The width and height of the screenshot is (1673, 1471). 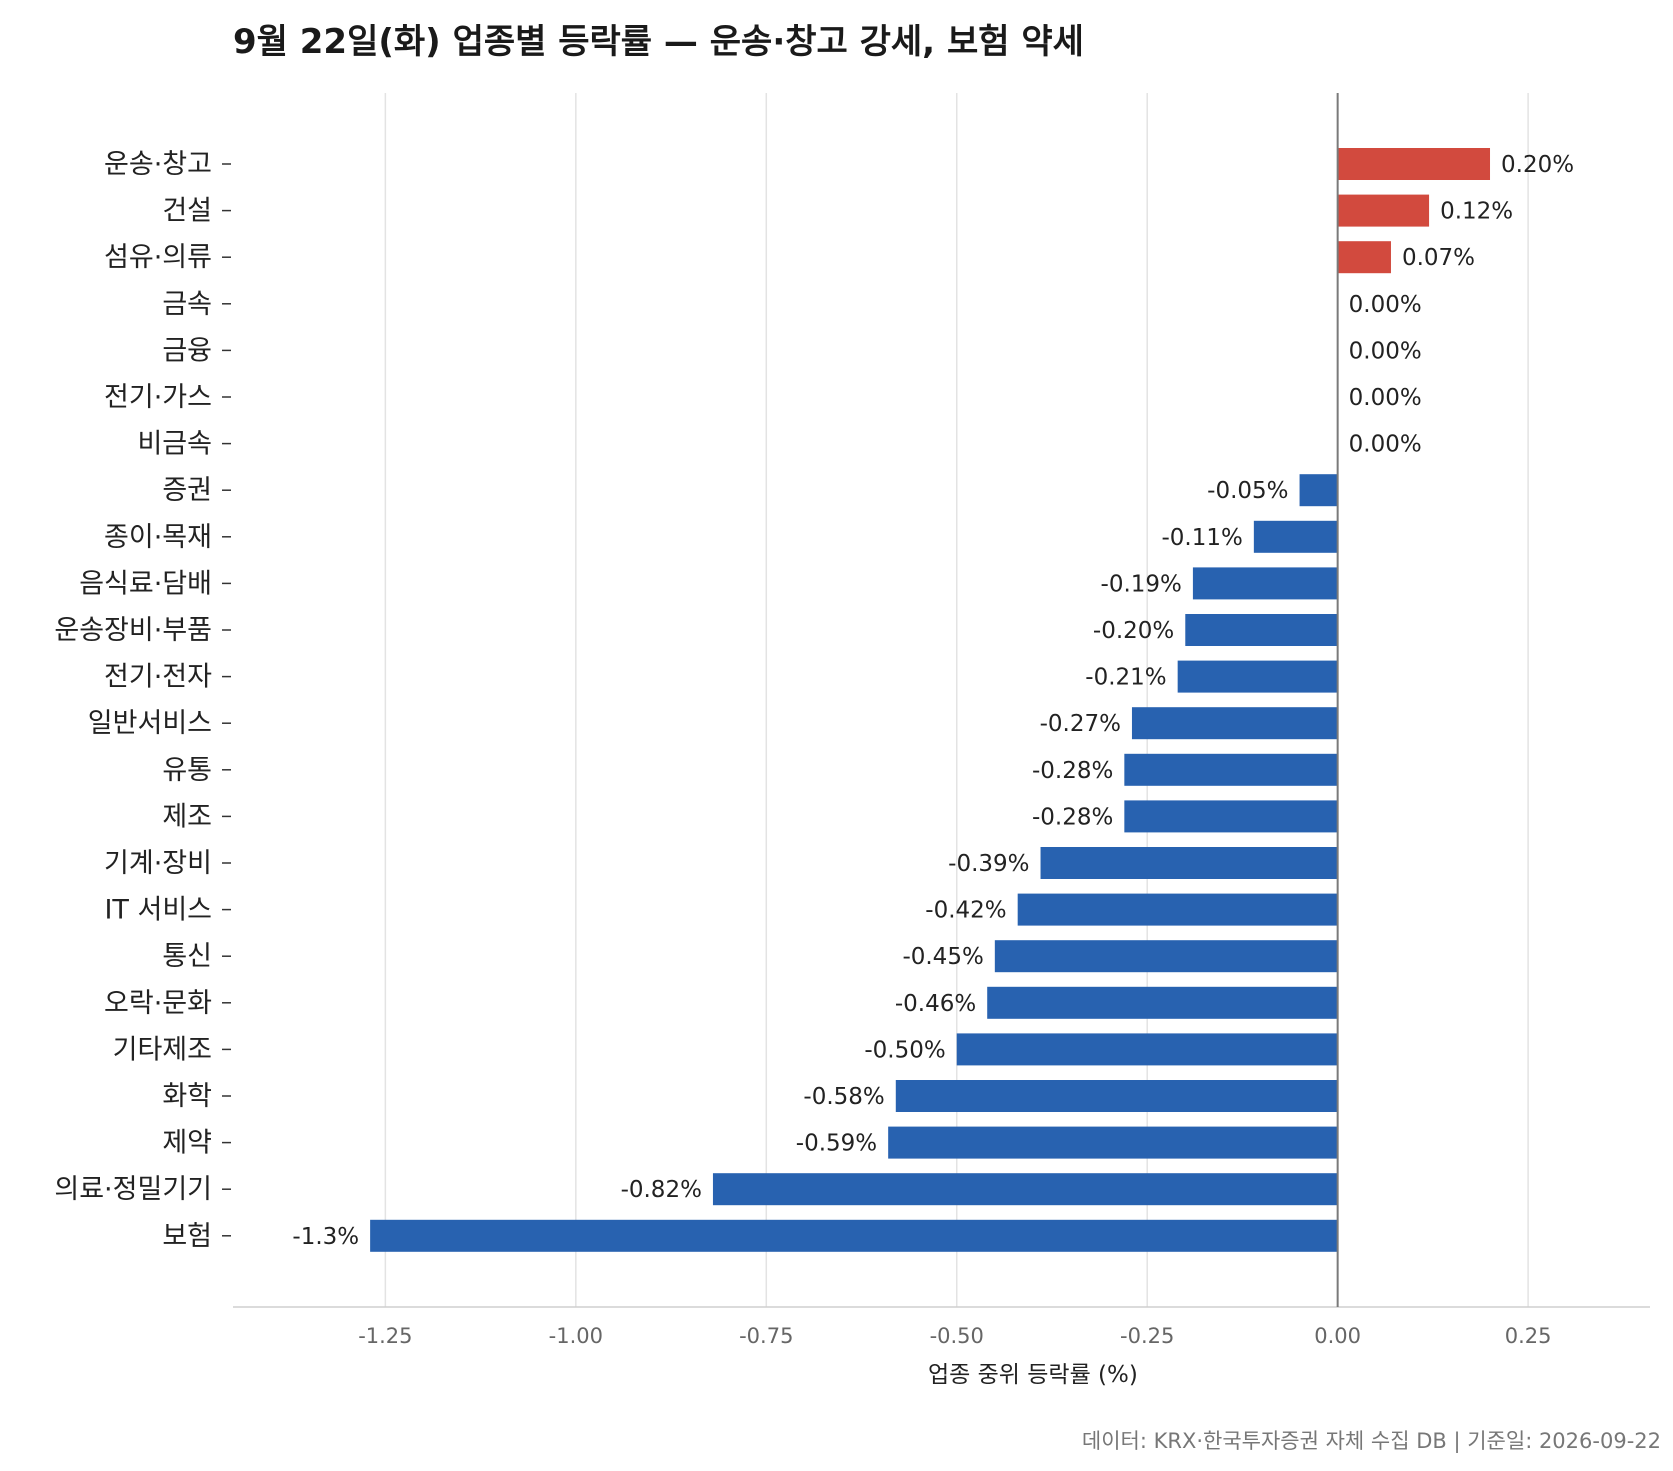 I want to click on category-label: 전기·전자, so click(x=158, y=677).